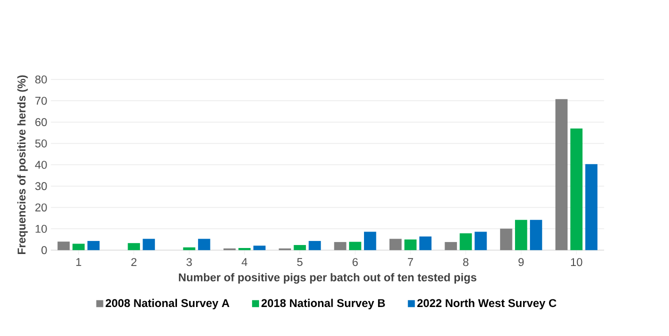 The image size is (669, 336). What do you see at coordinates (245, 262) in the screenshot?
I see `x-tick-label: 4` at bounding box center [245, 262].